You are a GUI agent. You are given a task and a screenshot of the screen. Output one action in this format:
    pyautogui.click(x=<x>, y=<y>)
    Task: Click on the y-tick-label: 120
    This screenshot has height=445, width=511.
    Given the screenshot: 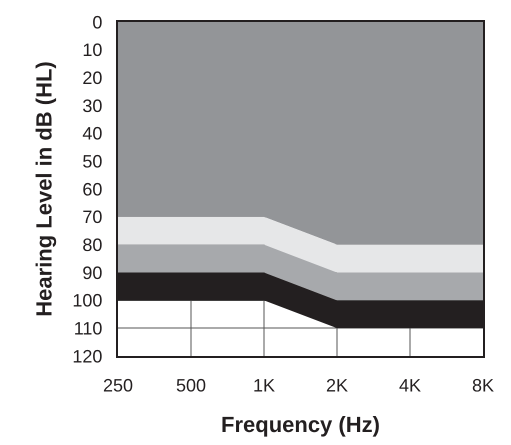 What is the action you would take?
    pyautogui.click(x=87, y=356)
    